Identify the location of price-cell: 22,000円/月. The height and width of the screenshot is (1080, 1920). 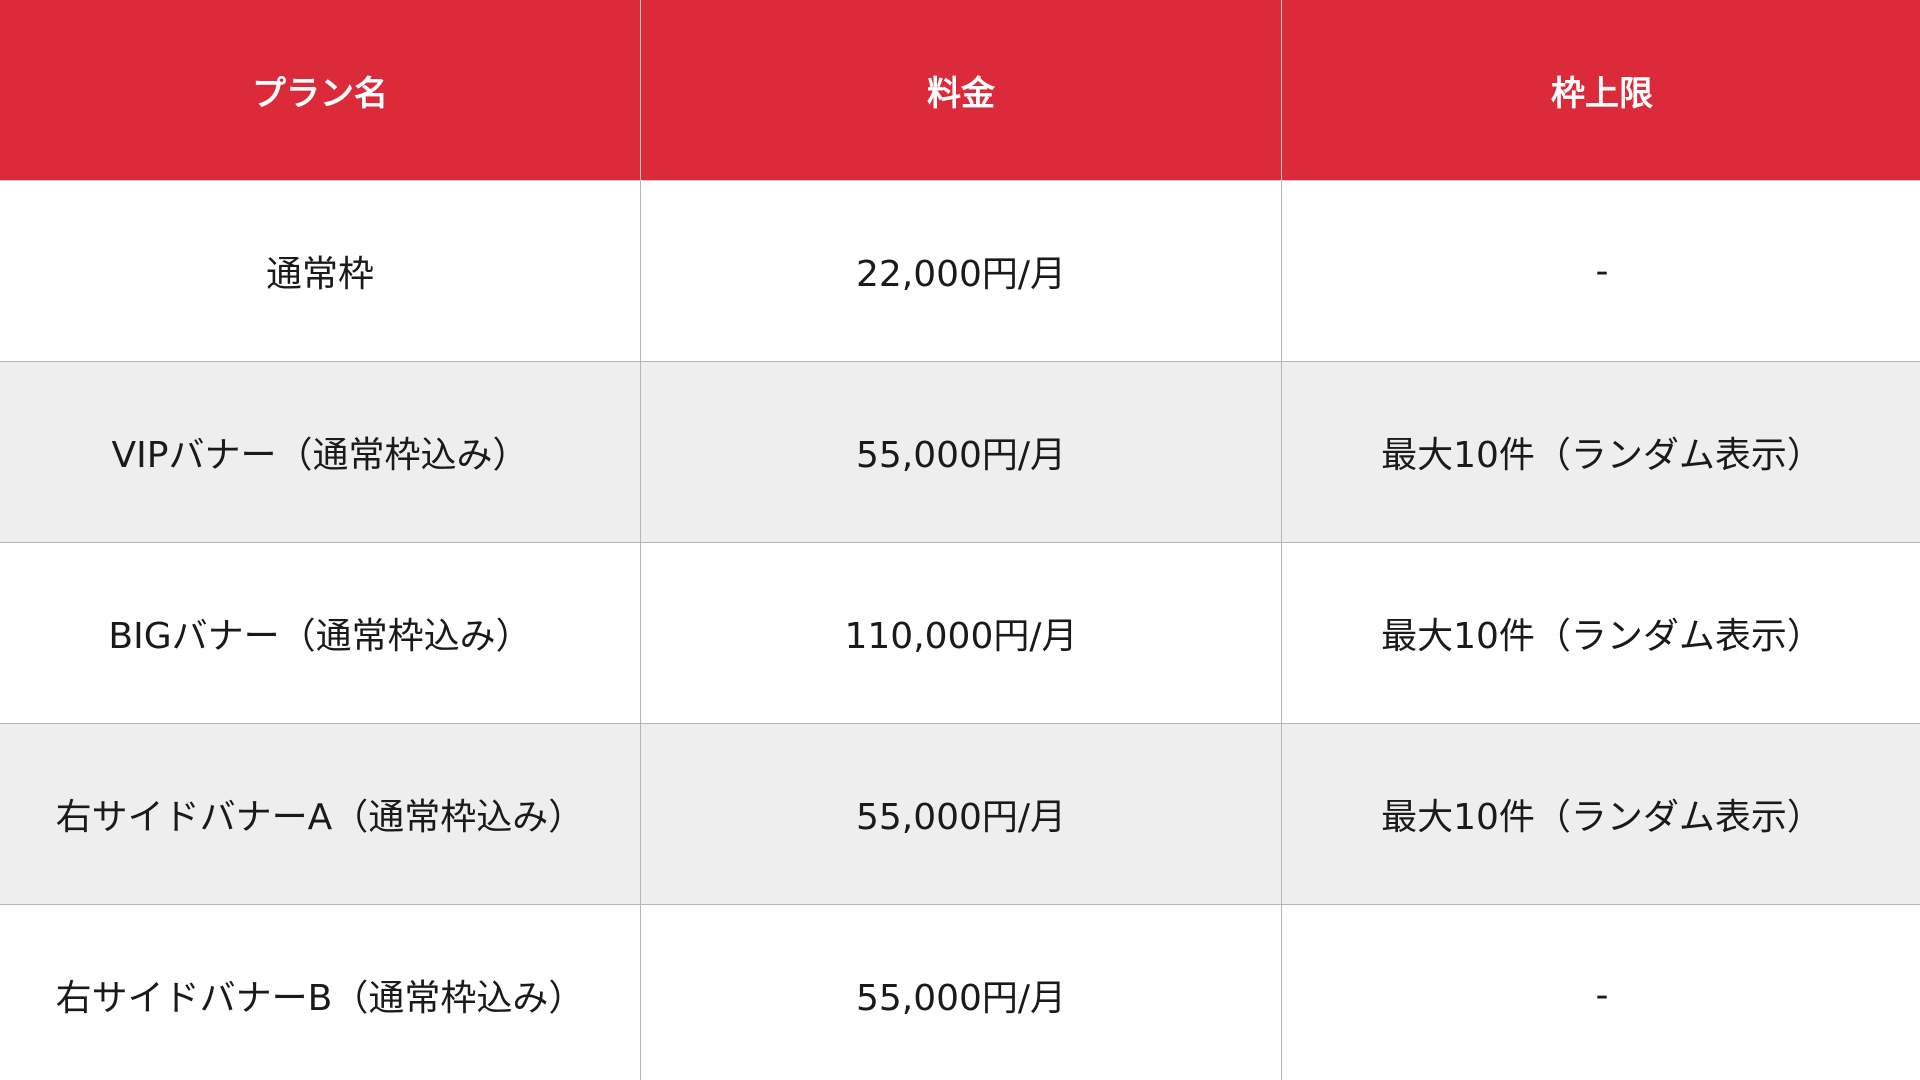
(961, 271).